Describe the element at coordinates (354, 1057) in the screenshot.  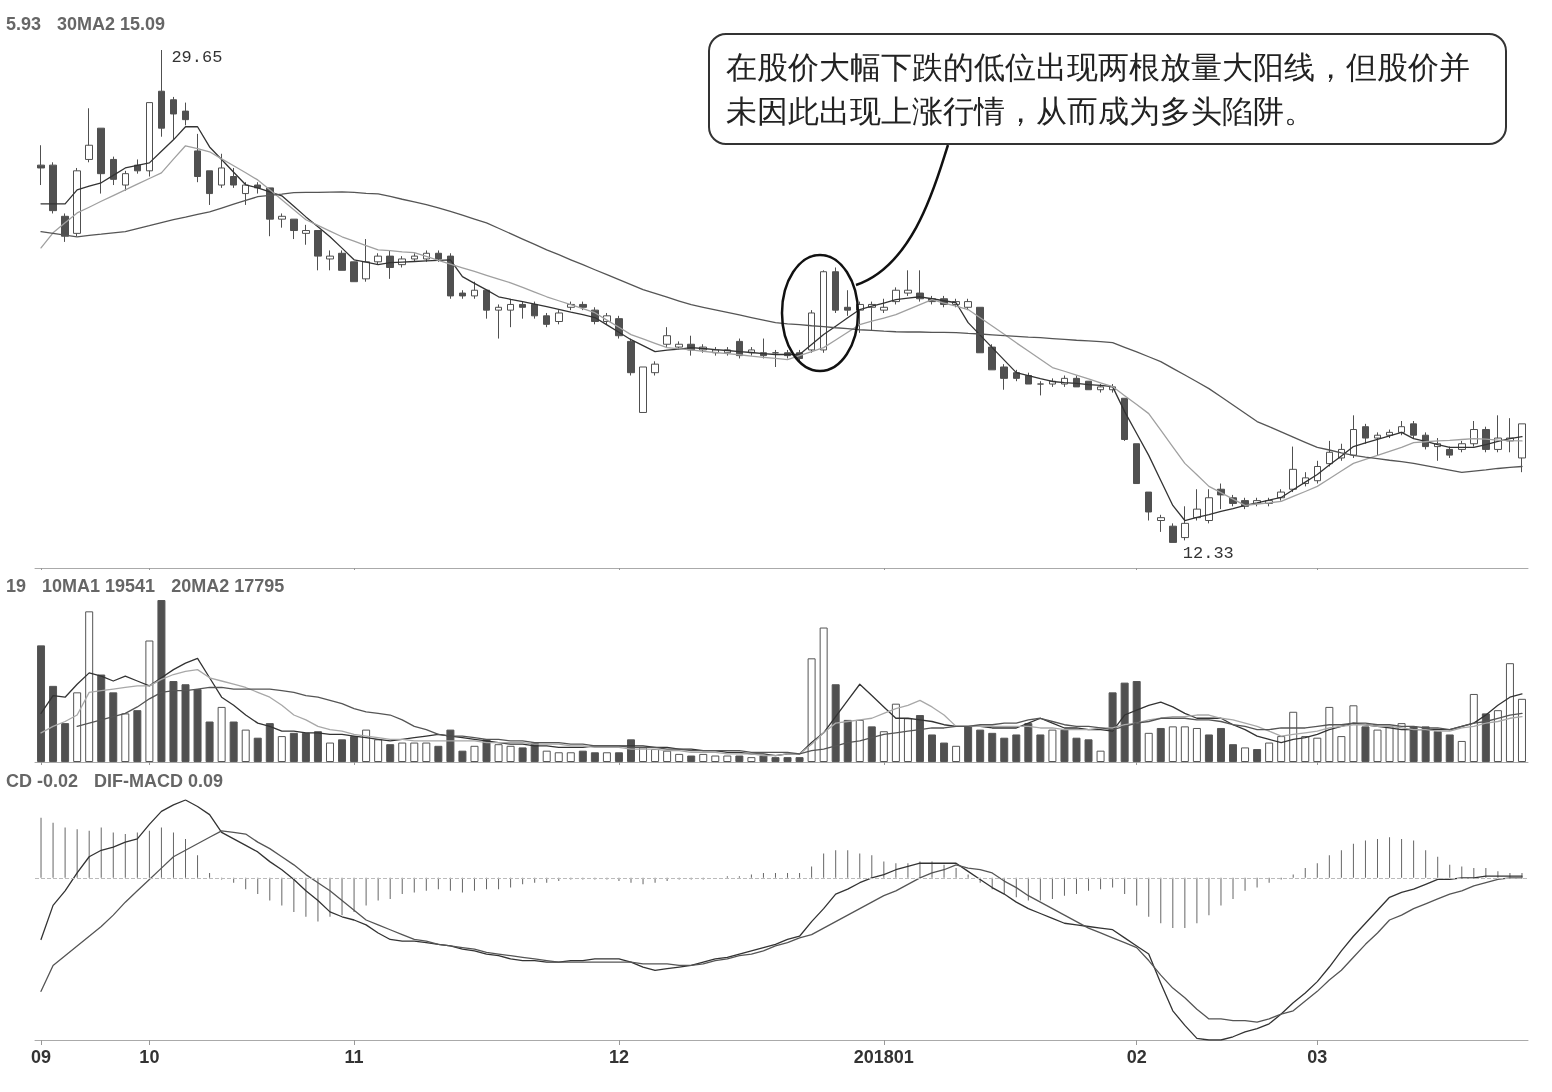
I see `x-tick-label: 11` at that location.